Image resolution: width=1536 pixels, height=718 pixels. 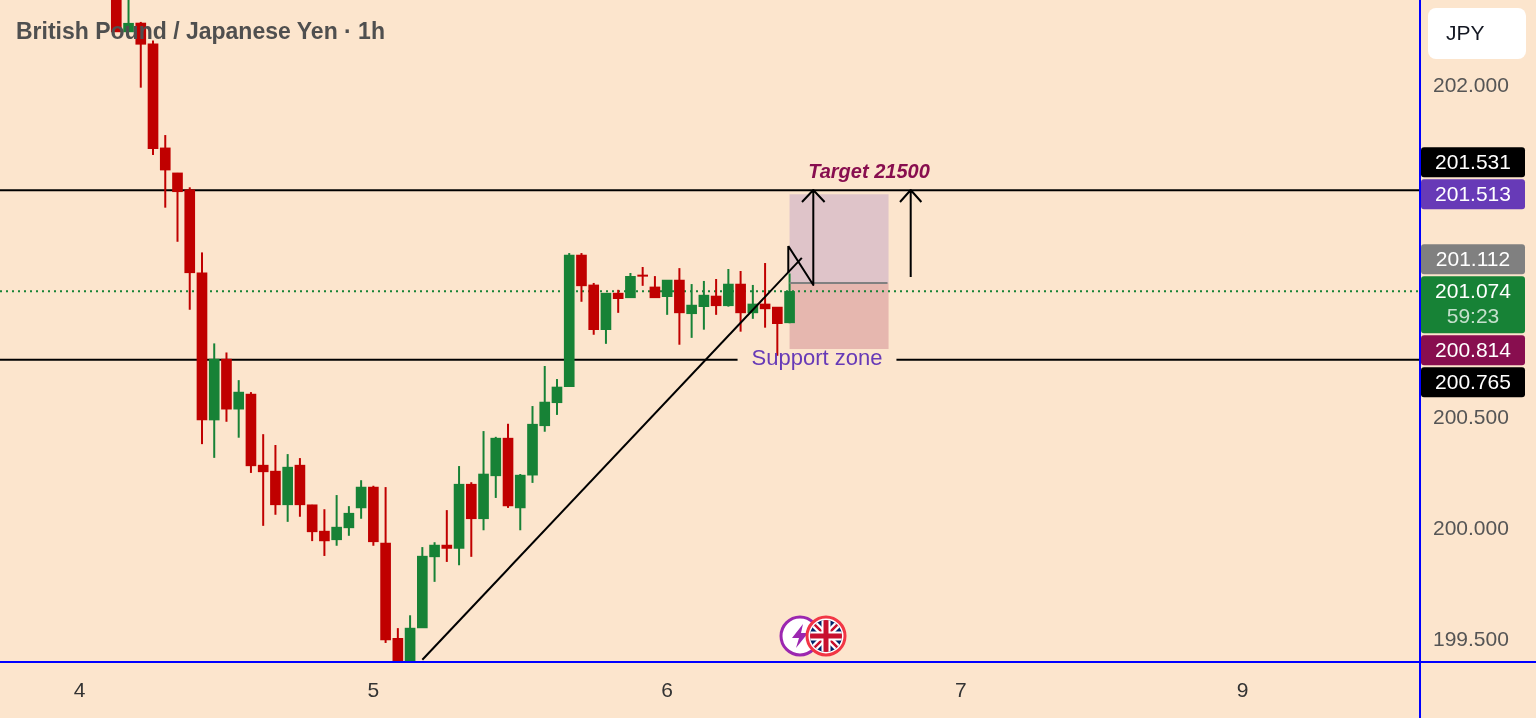 I want to click on y-tick-label: 200.000, so click(x=1471, y=527).